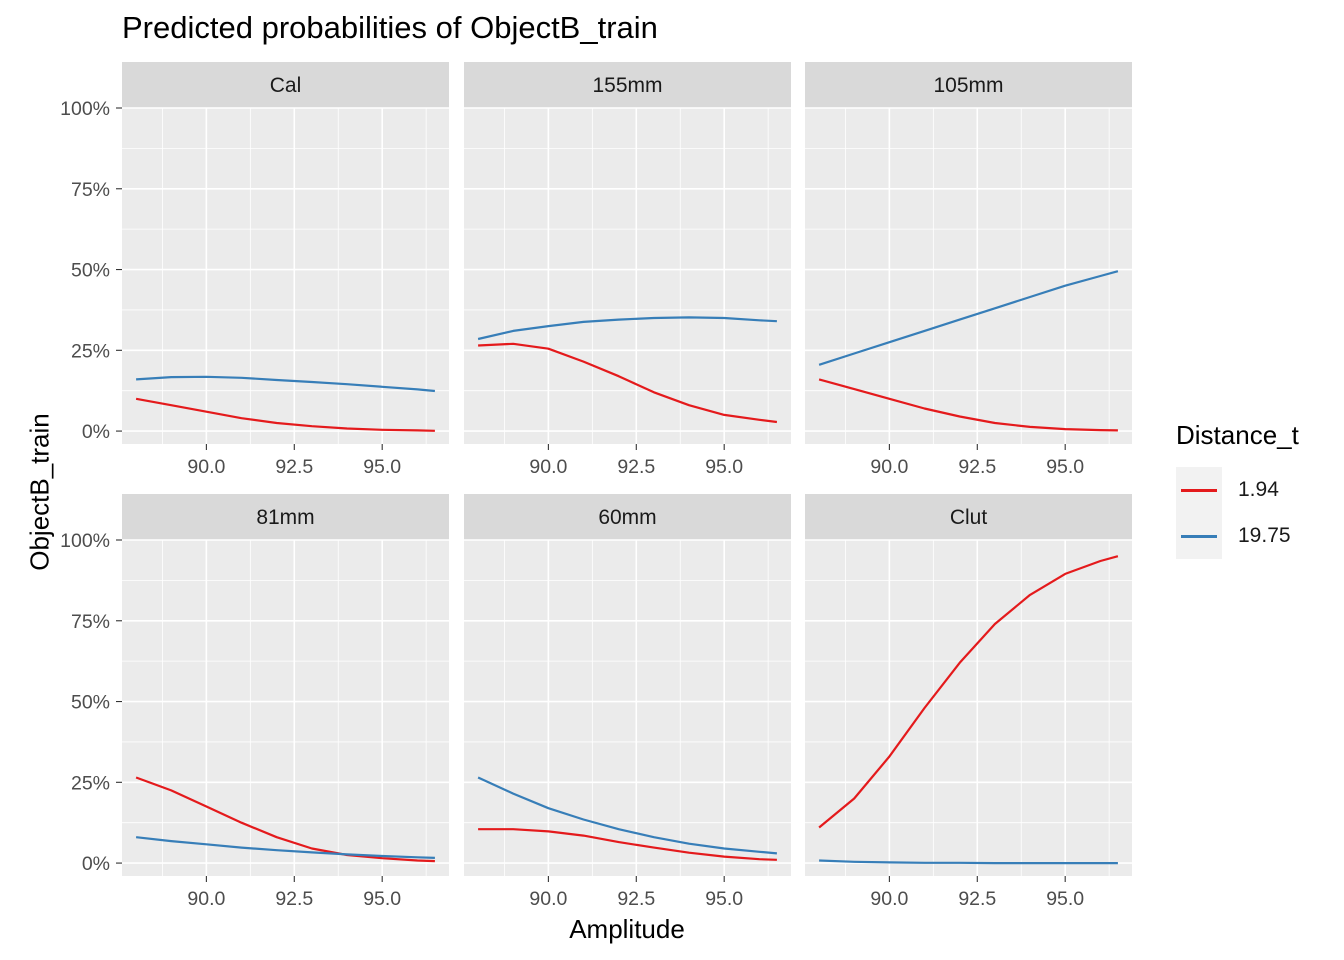 The height and width of the screenshot is (960, 1344). I want to click on facet-strip-label: Cal, so click(286, 85).